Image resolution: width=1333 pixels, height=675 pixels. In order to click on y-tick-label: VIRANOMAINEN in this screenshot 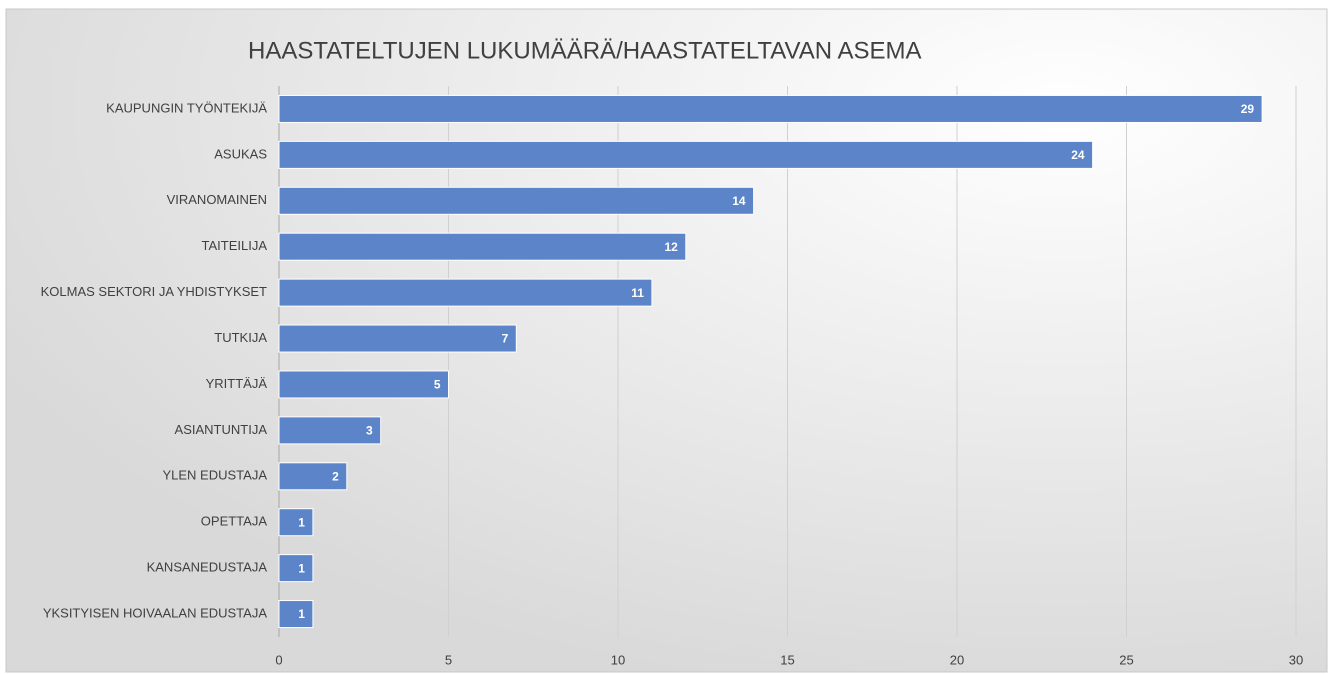, I will do `click(217, 199)`.